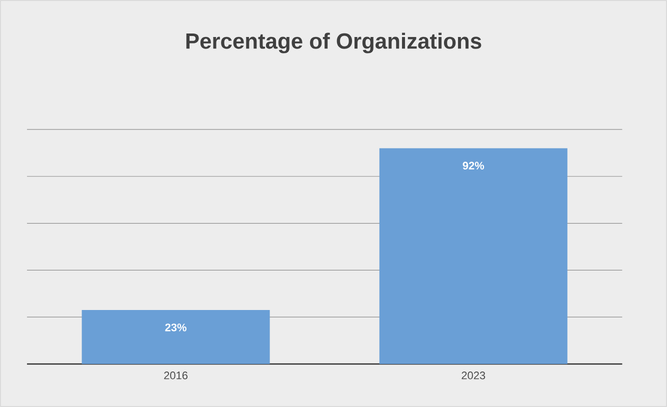  What do you see at coordinates (334, 43) in the screenshot?
I see `chart-title: Percentage of Organizations` at bounding box center [334, 43].